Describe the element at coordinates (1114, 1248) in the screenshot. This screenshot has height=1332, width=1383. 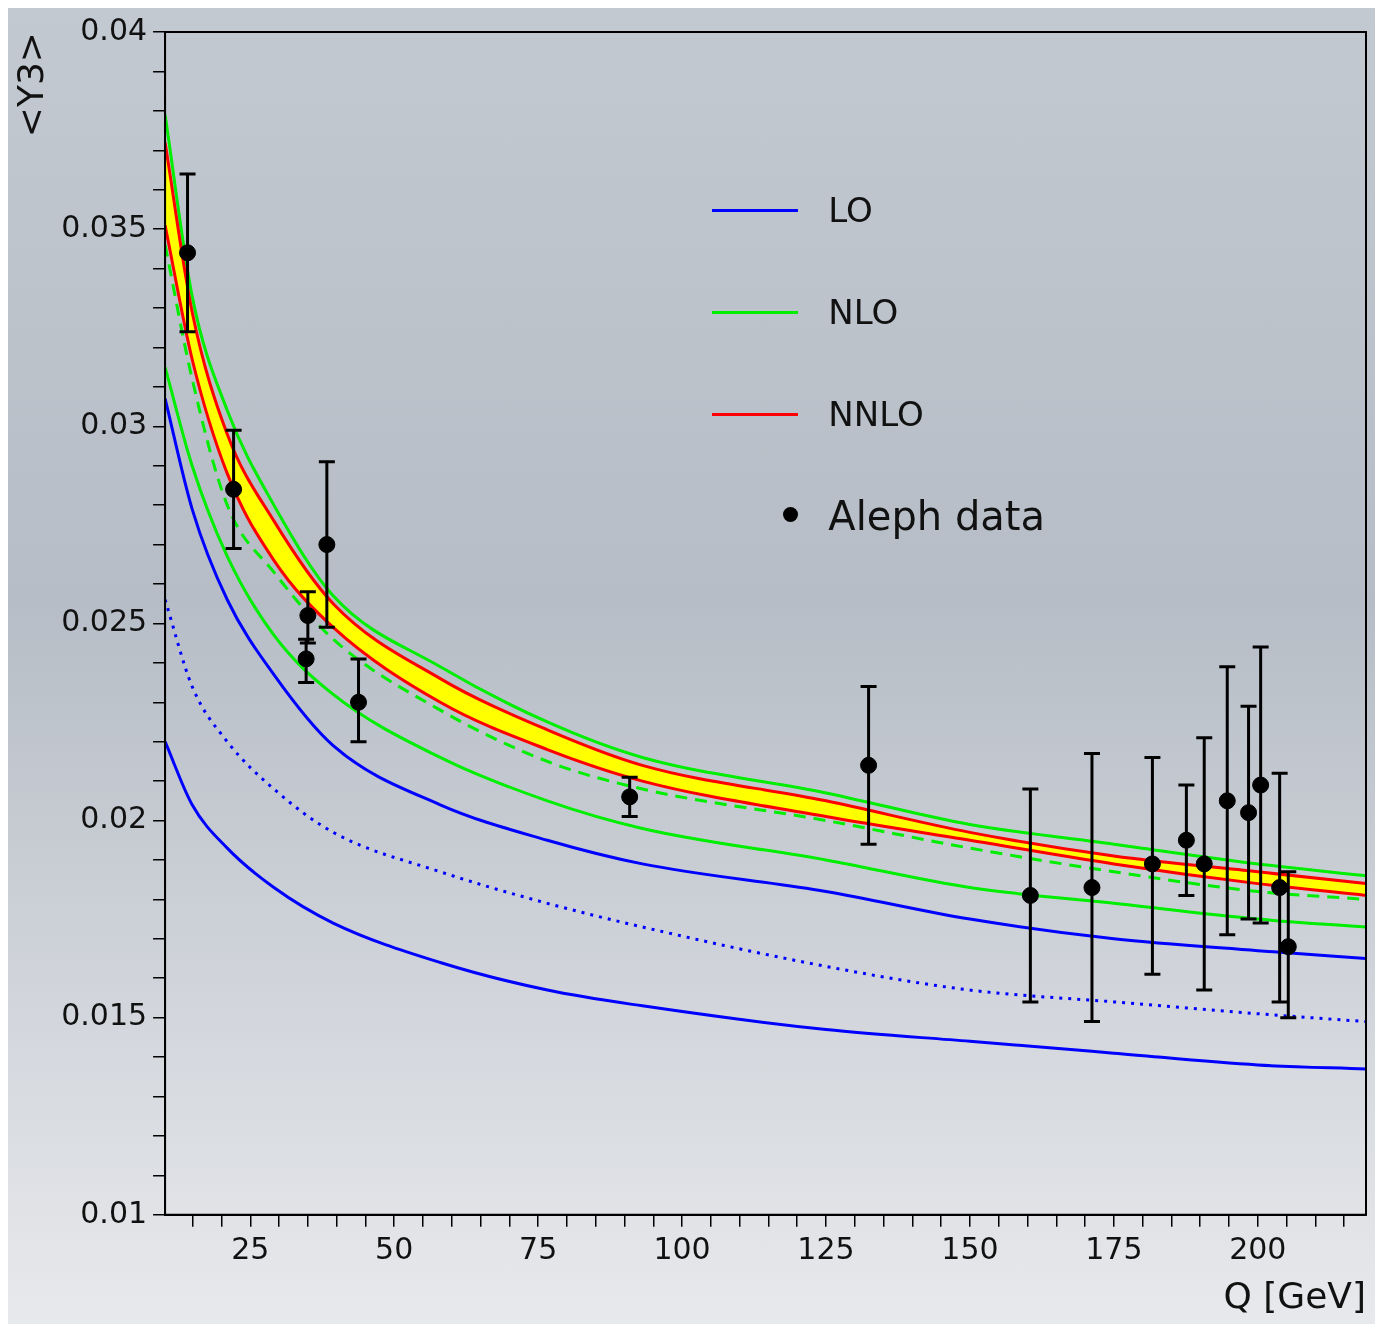
I see `x-tick-label: 175` at that location.